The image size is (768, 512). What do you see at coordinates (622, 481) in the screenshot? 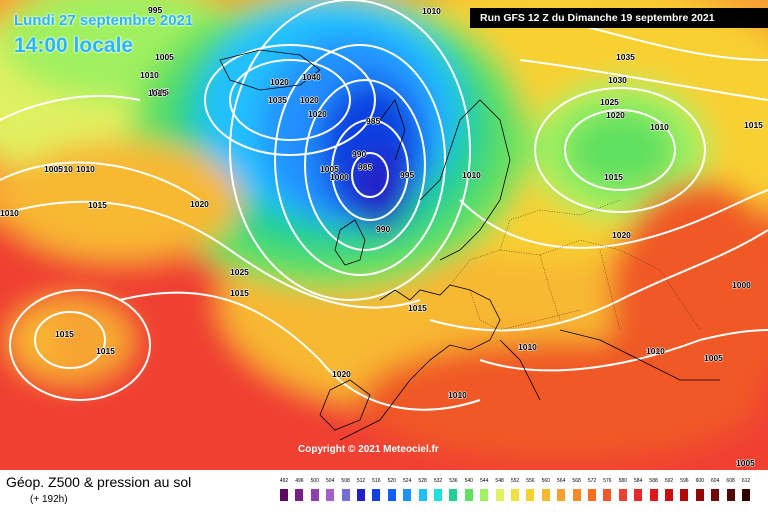
I see `legend-value: 580` at bounding box center [622, 481].